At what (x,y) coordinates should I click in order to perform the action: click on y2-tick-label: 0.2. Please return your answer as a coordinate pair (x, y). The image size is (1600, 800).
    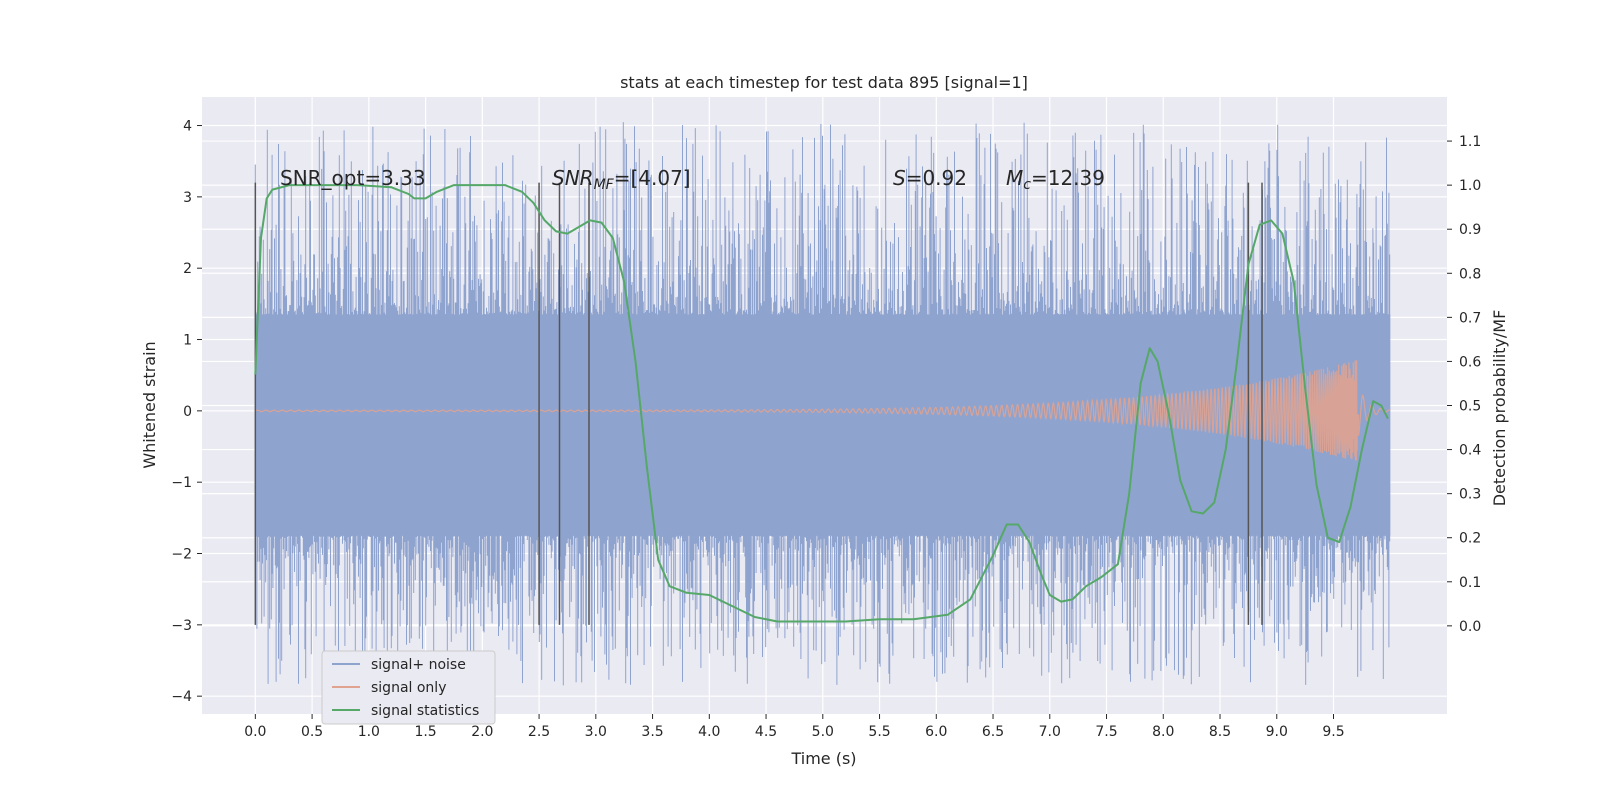
    Looking at the image, I should click on (1470, 539).